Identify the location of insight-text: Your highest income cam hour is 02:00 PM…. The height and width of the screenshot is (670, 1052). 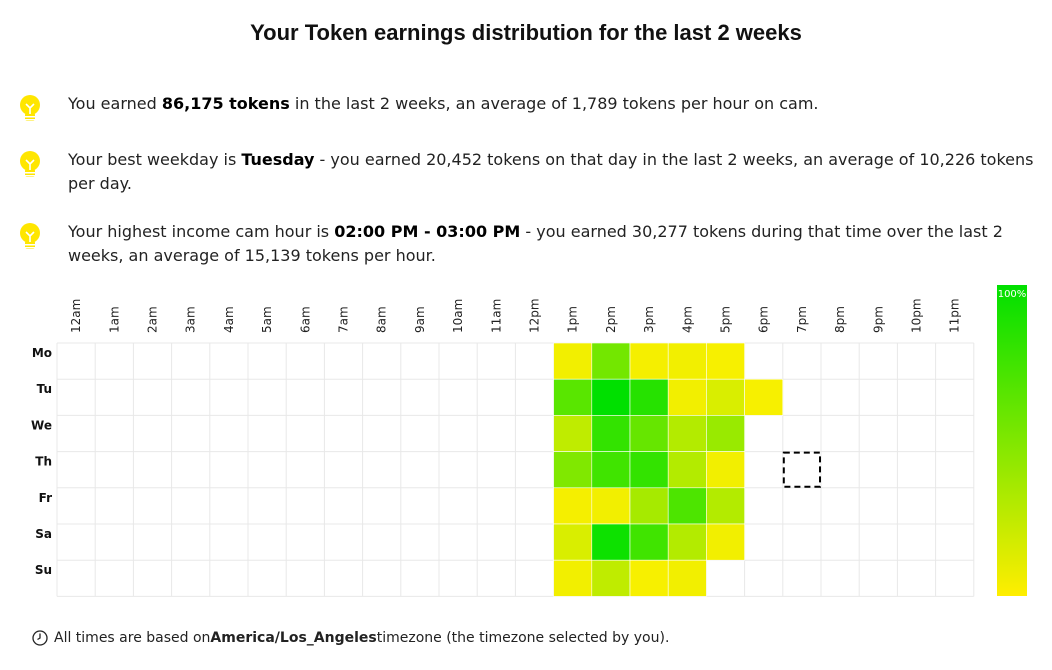
(535, 243).